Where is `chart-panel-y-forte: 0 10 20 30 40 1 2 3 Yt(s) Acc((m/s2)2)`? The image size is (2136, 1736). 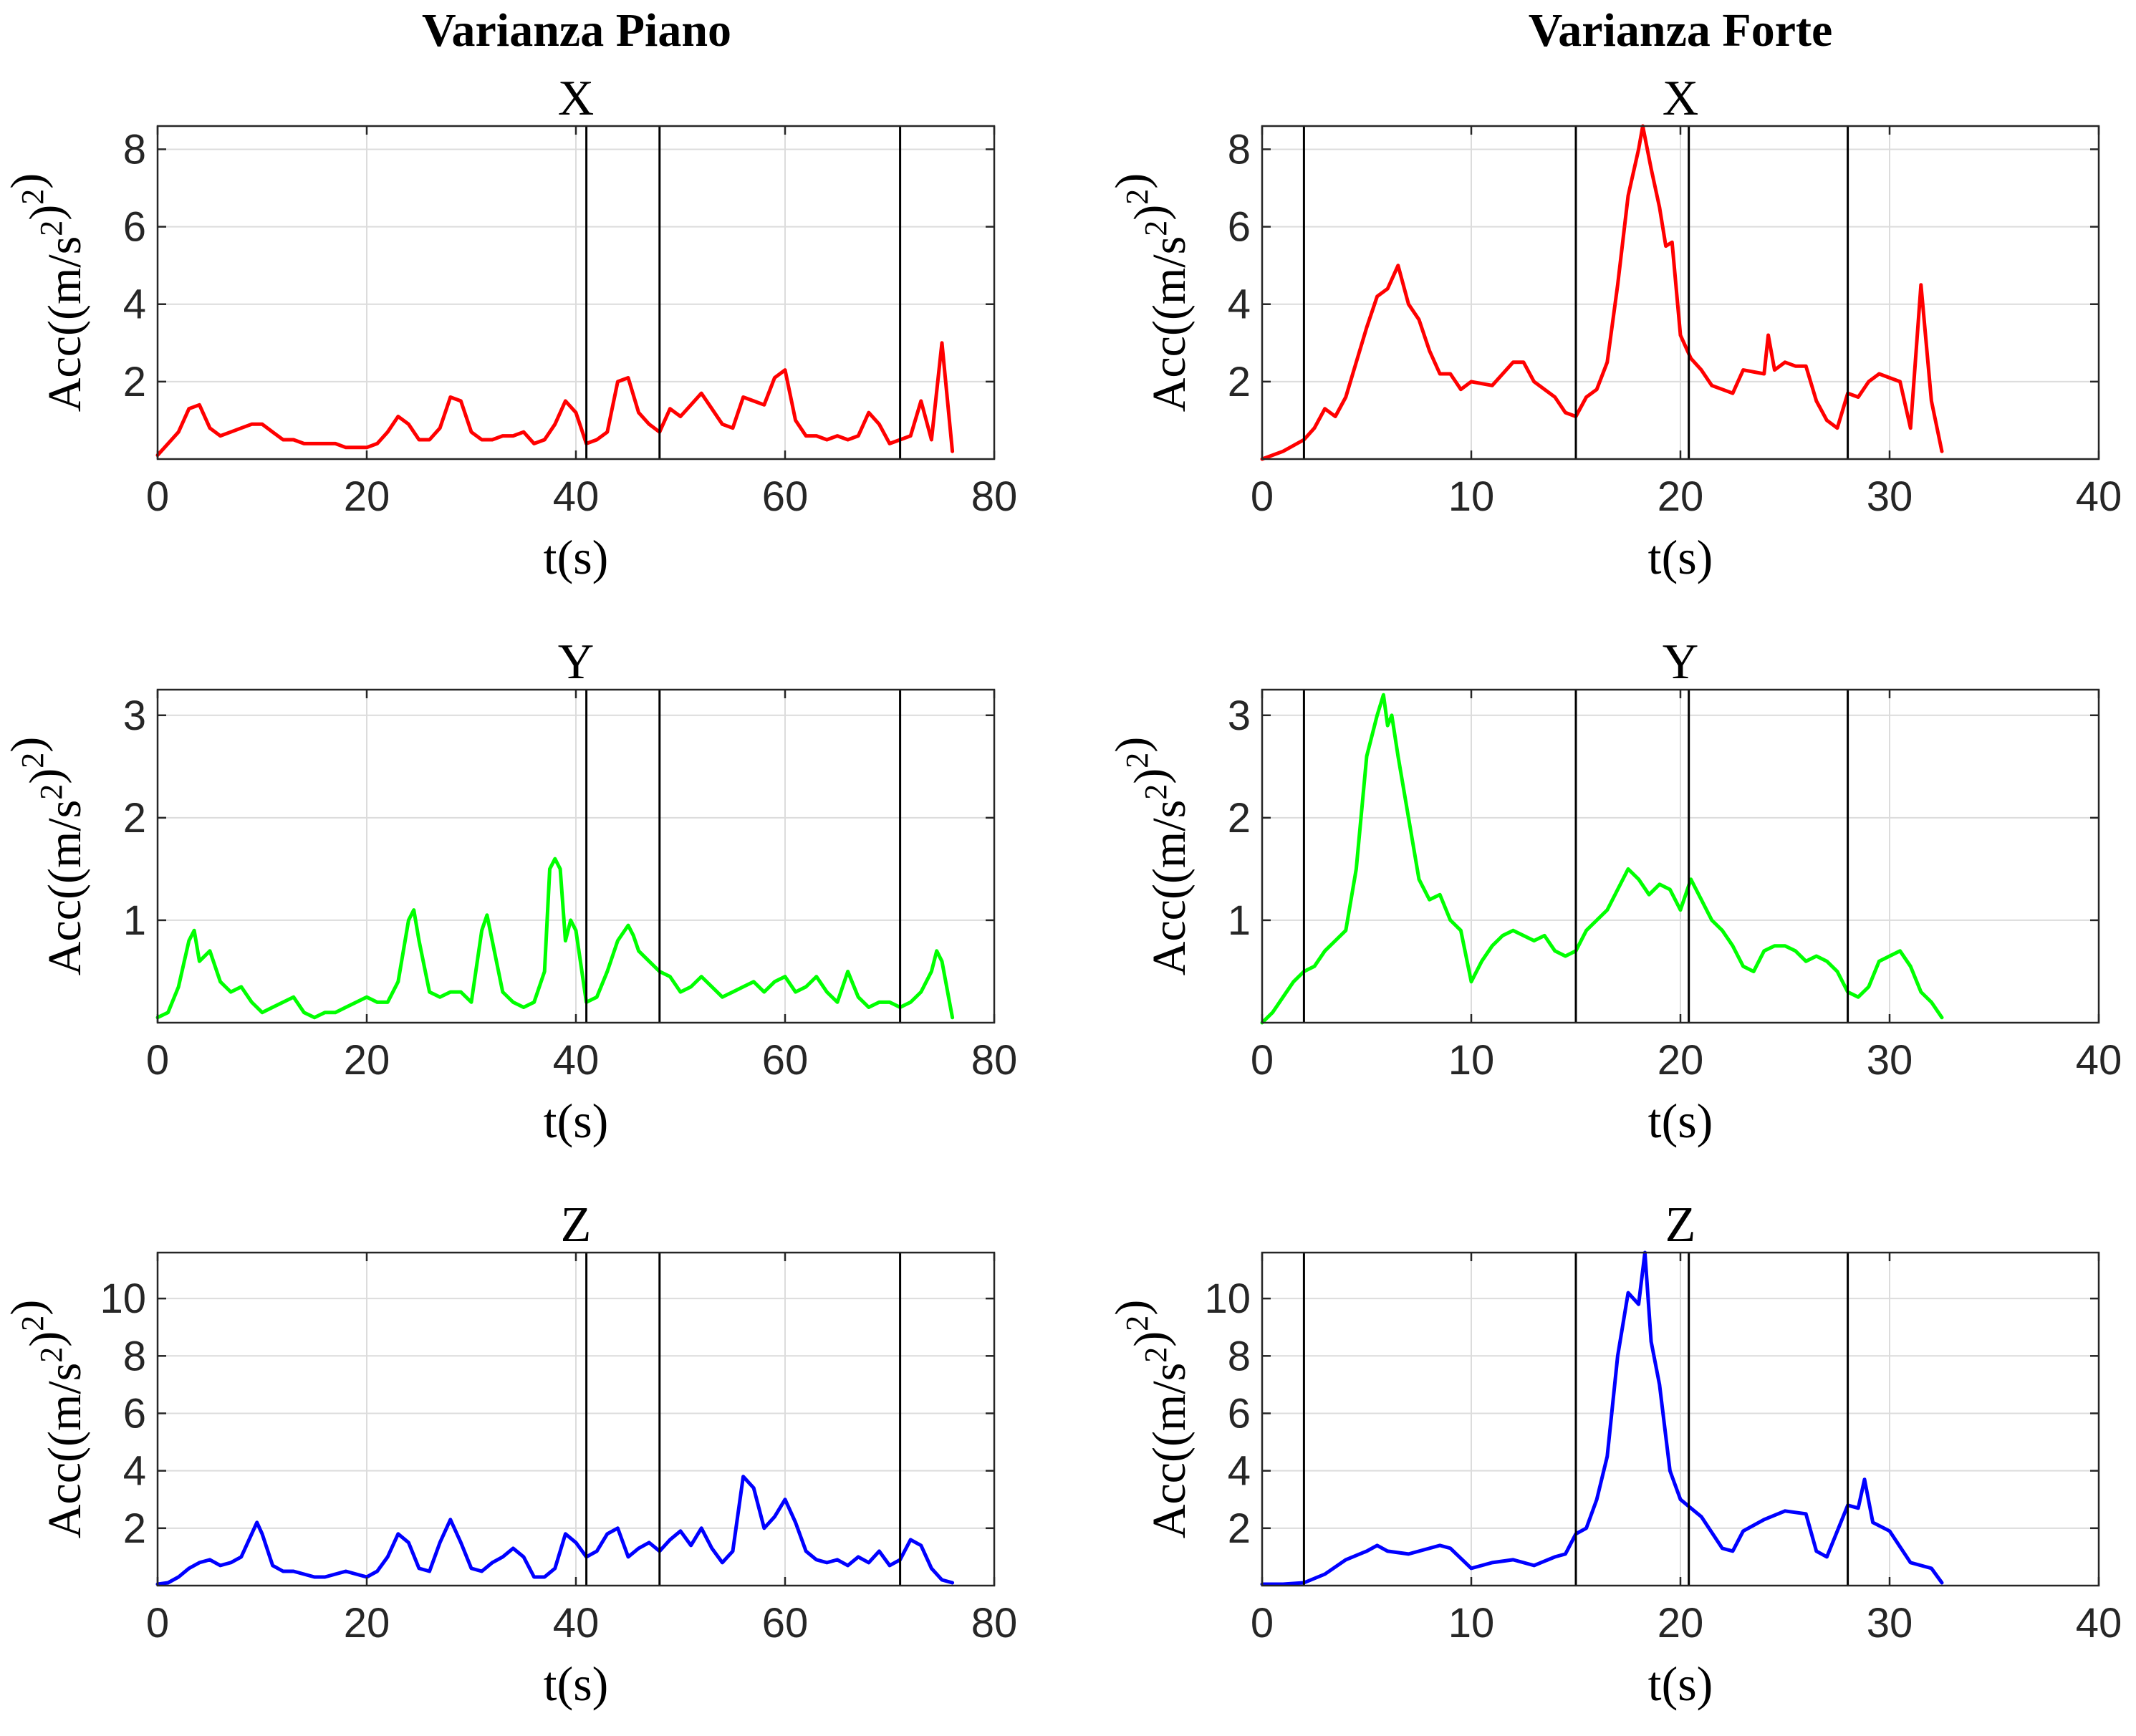 chart-panel-y-forte: 0 10 20 30 40 1 2 3 Yt(s) Acc((m/s2)2) is located at coordinates (1614, 892).